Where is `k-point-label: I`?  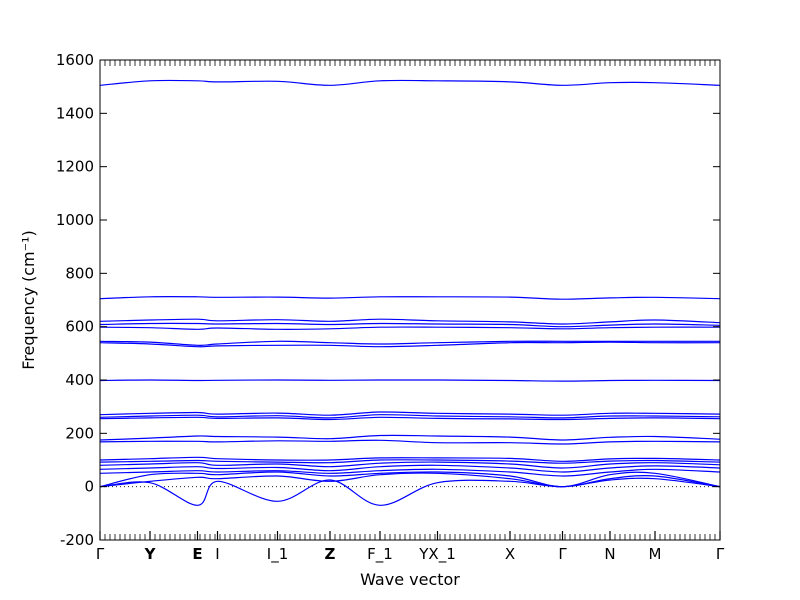 k-point-label: I is located at coordinates (217, 554).